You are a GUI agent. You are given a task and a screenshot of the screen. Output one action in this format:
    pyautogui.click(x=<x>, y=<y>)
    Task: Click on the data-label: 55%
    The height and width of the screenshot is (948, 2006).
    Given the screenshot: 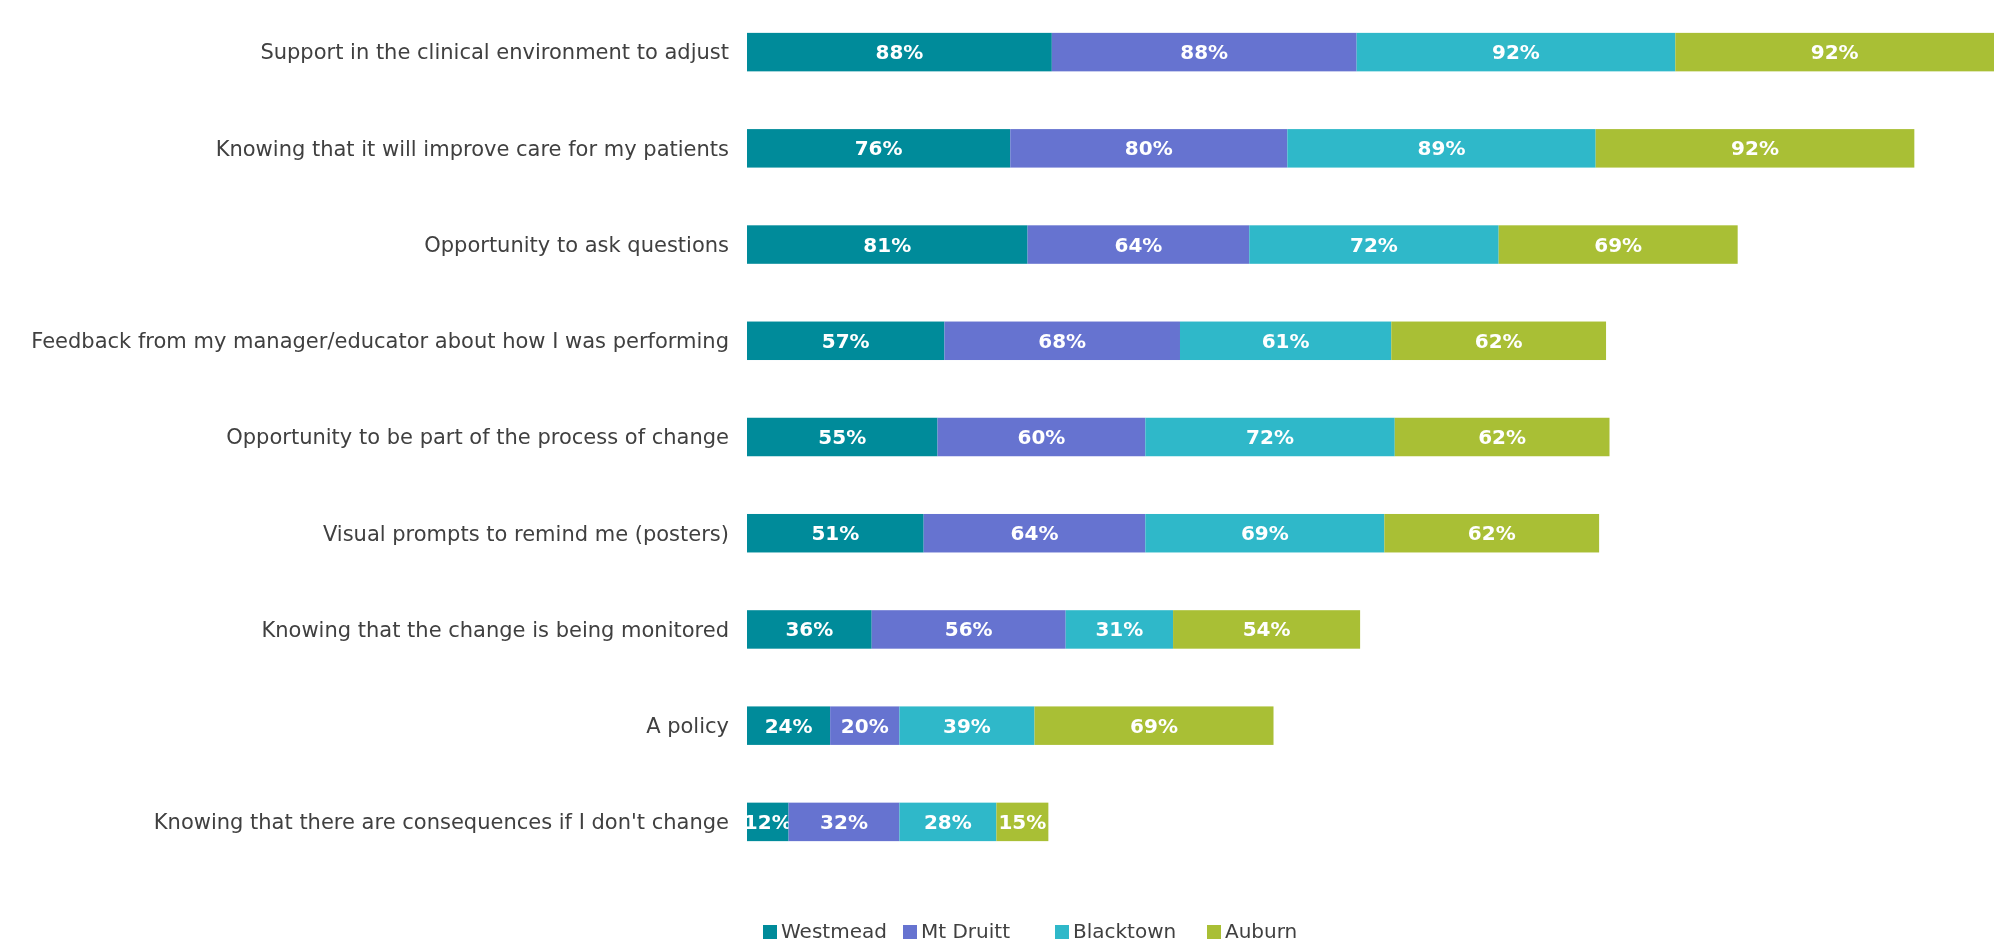 What is the action you would take?
    pyautogui.click(x=842, y=437)
    